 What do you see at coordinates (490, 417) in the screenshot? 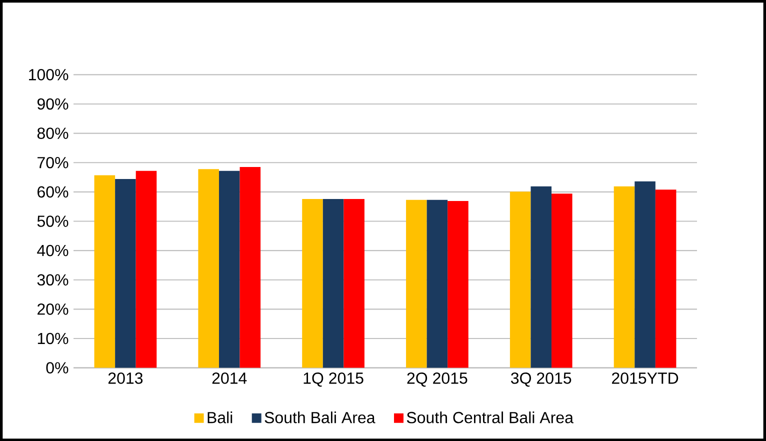
I see `legend-label: South Central Bali Area` at bounding box center [490, 417].